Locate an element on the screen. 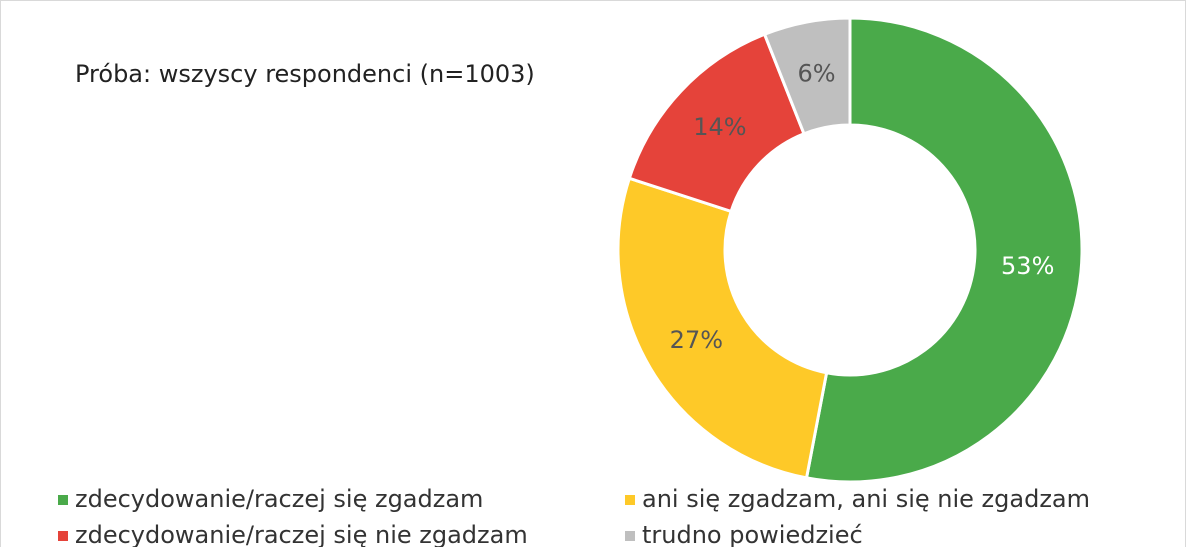  legend-label: zdecydowanie/raczej się zgadzam is located at coordinates (279, 499).